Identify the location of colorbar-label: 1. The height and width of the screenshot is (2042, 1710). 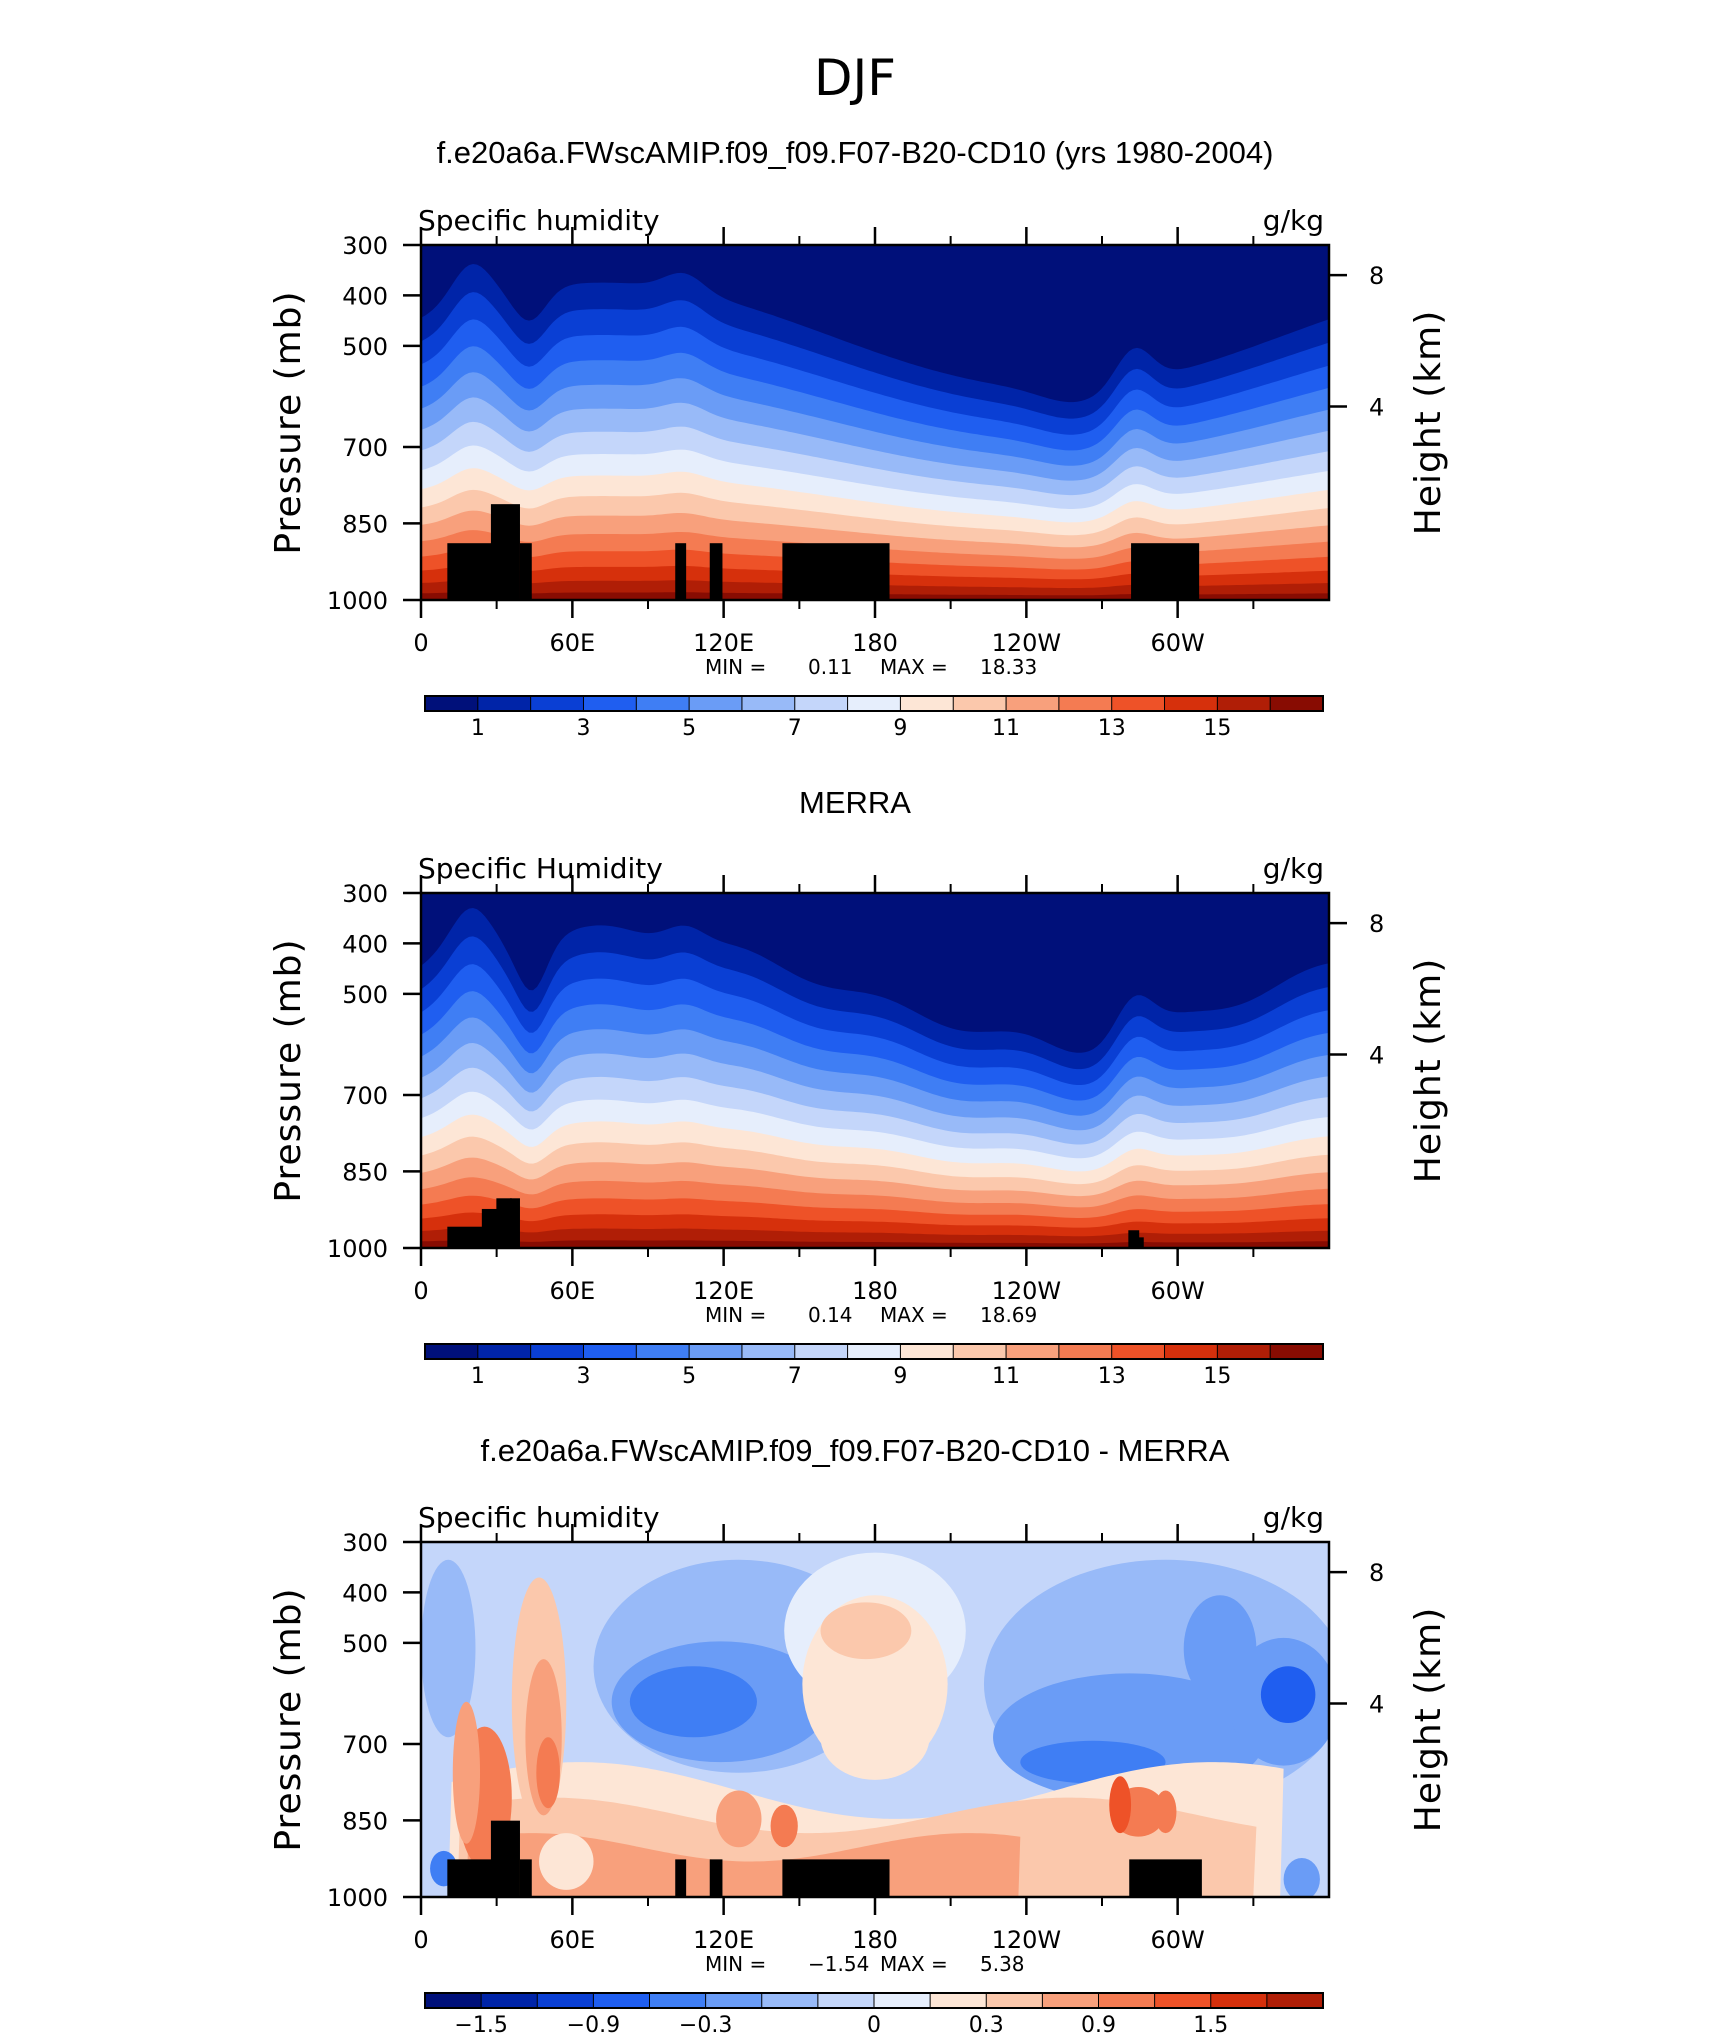
(478, 1376).